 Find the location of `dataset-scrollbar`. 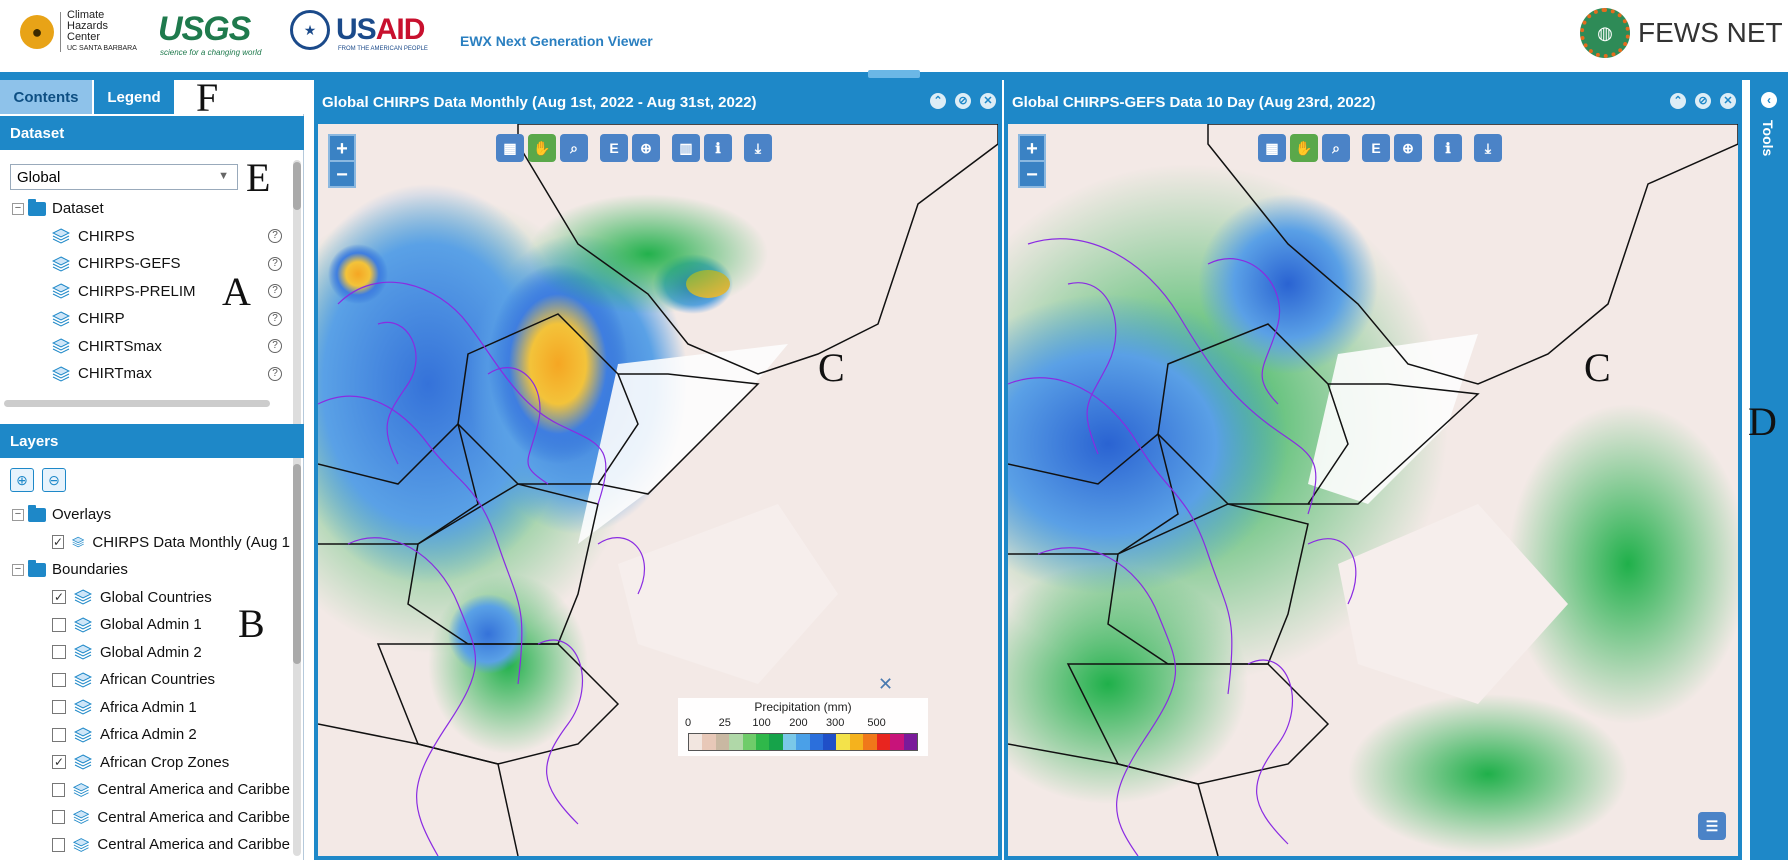

dataset-scrollbar is located at coordinates (297, 315).